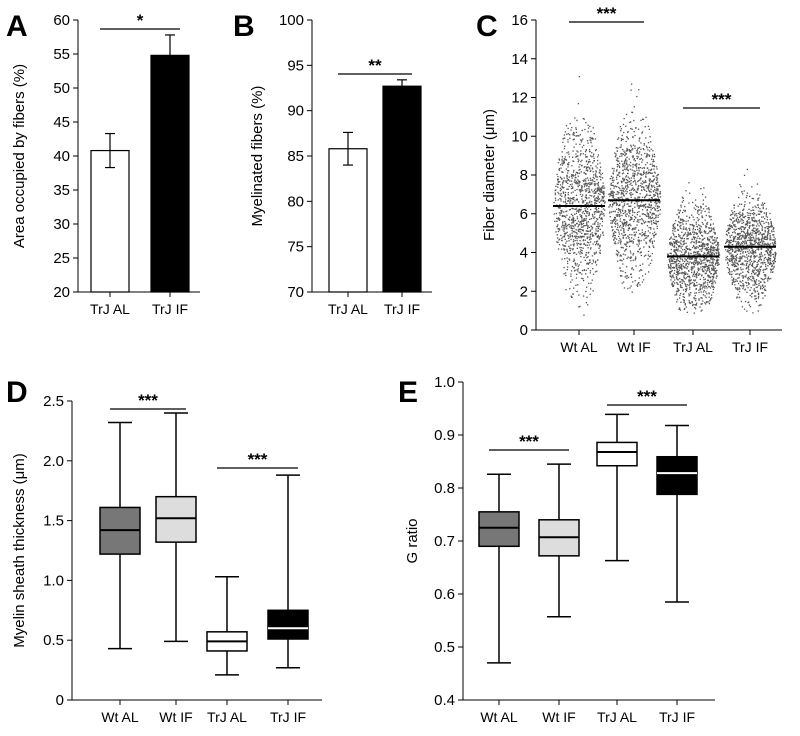 This screenshot has width=800, height=736. Describe the element at coordinates (53, 401) in the screenshot. I see `y-tick-label-D: 2.5` at that location.